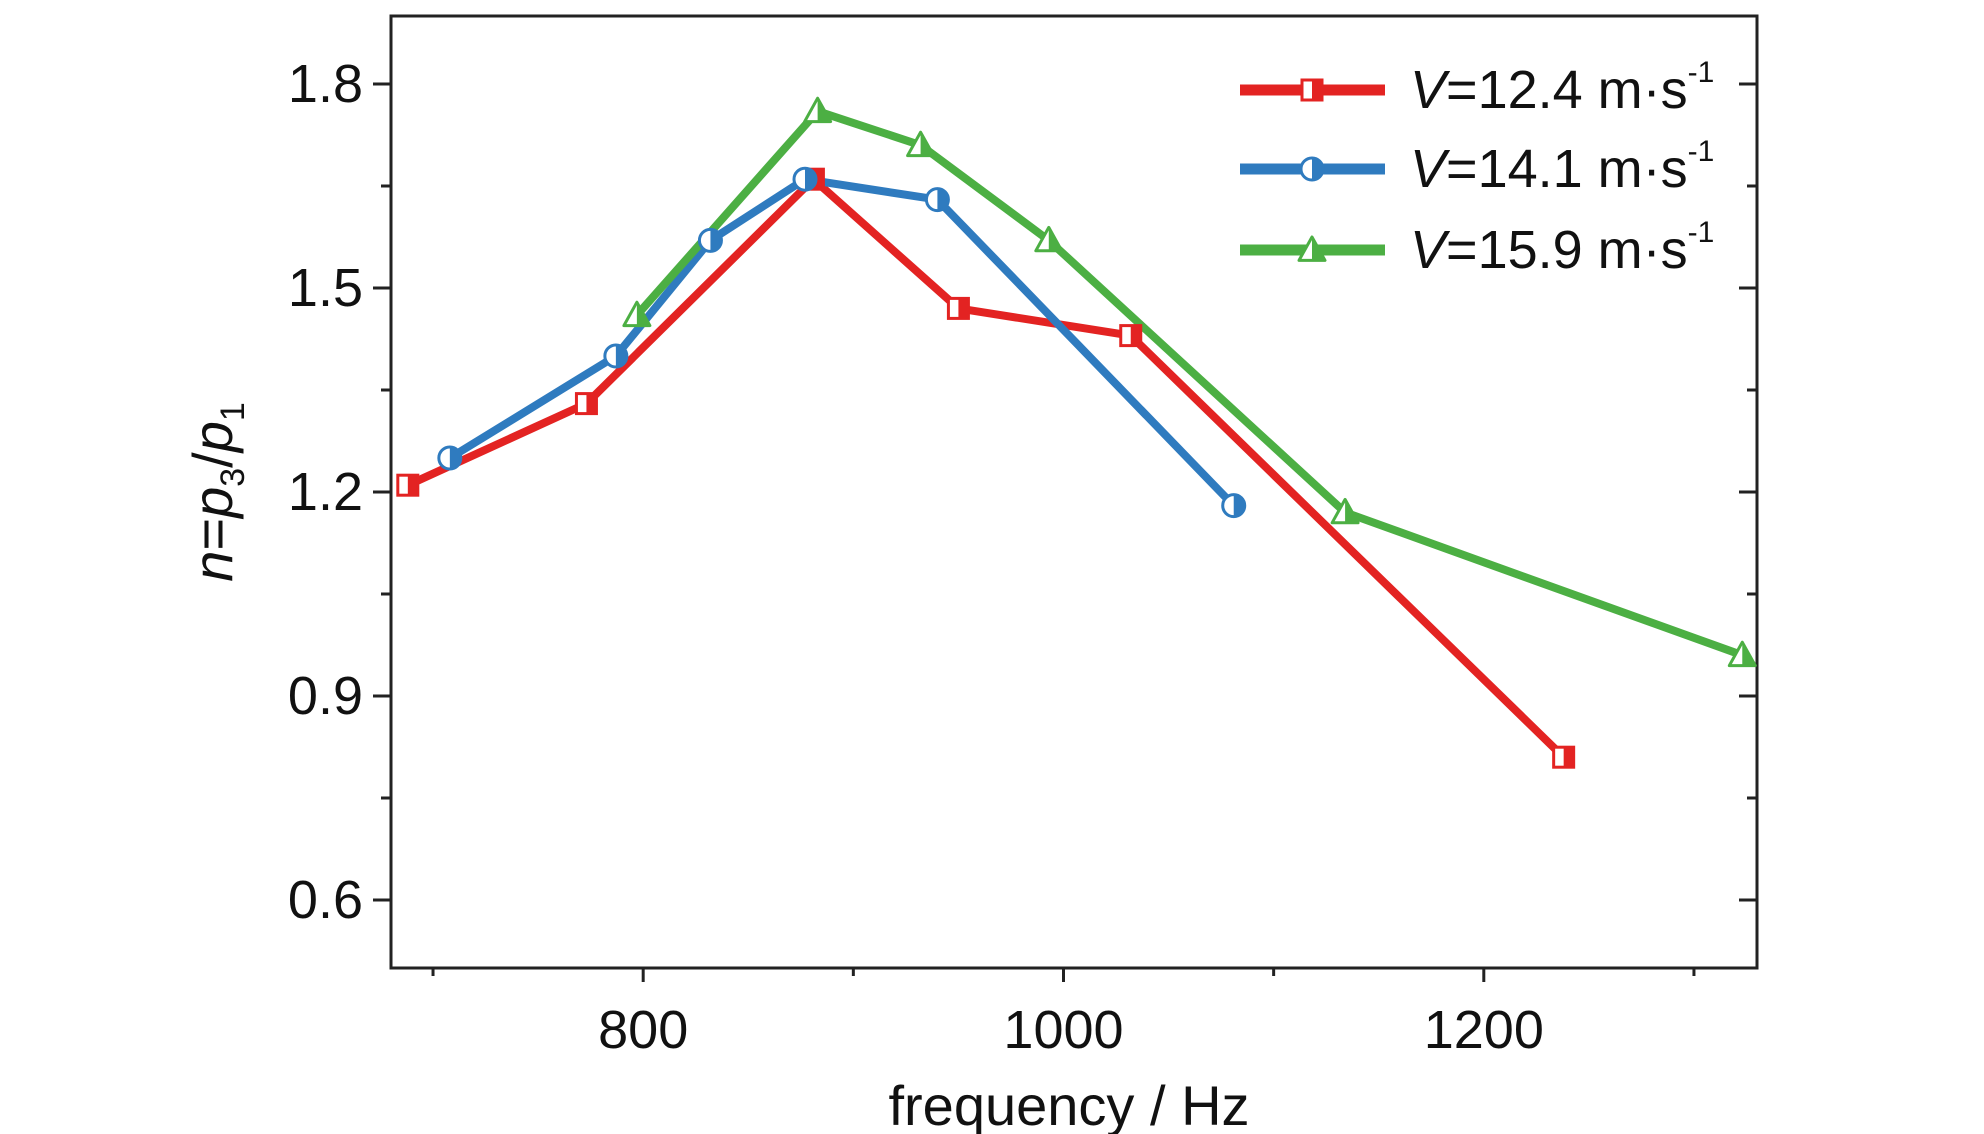 The width and height of the screenshot is (1984, 1134). What do you see at coordinates (216, 492) in the screenshot?
I see `y-axis-title: n=p3/p1` at bounding box center [216, 492].